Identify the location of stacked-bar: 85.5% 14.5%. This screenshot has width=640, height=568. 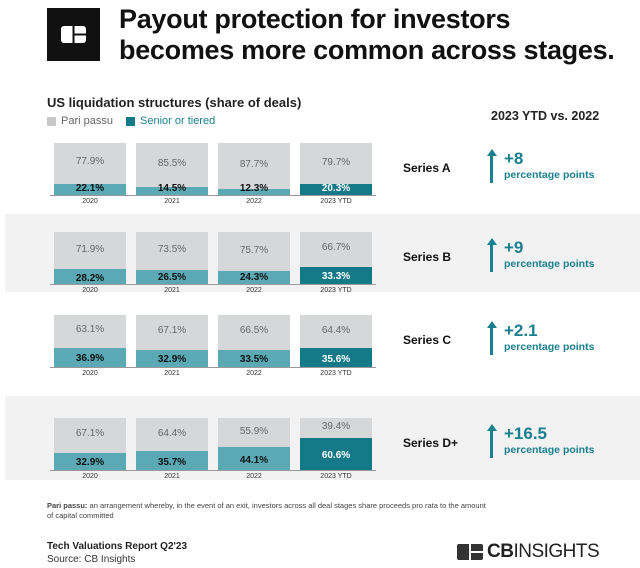
(172, 169).